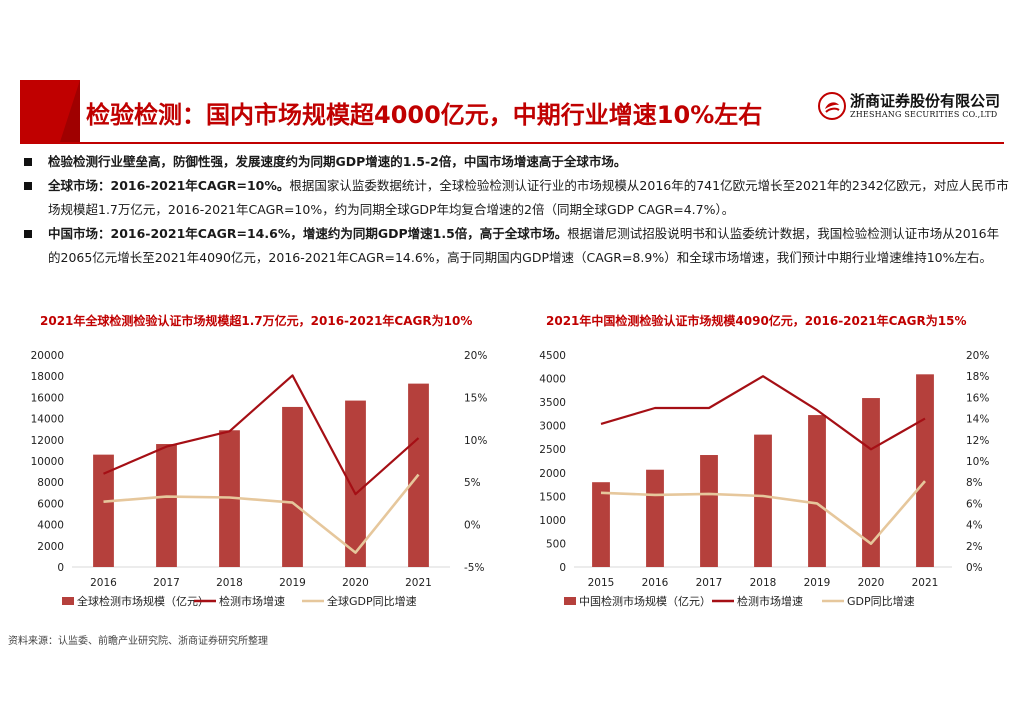 This screenshot has height=724, width=1024. What do you see at coordinates (832, 106) in the screenshot?
I see `logo-emblem-icon` at bounding box center [832, 106].